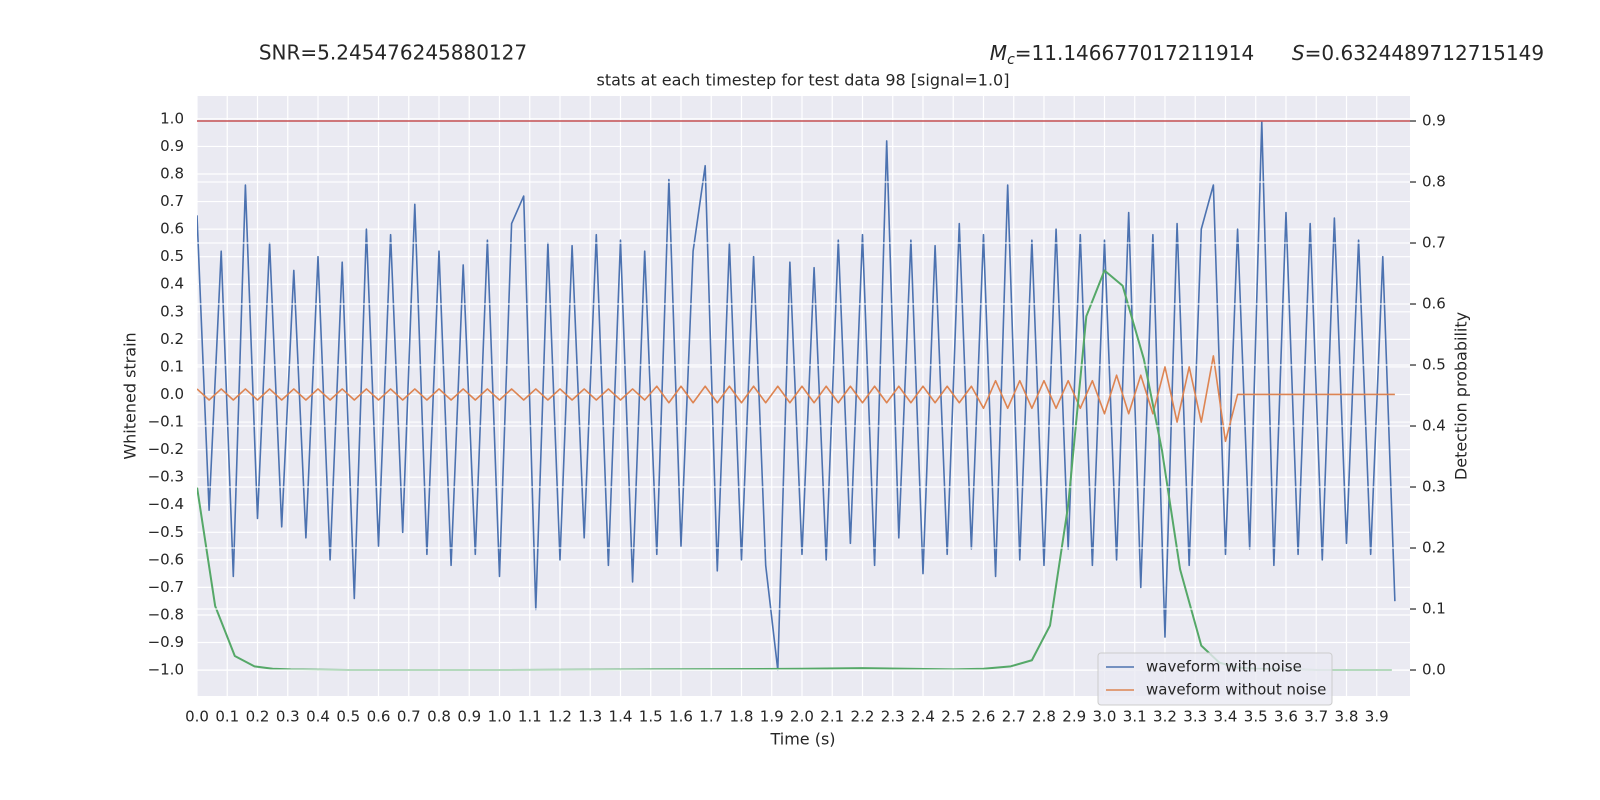  Describe the element at coordinates (379, 717) in the screenshot. I see `x-tick-label: 0.6` at that location.